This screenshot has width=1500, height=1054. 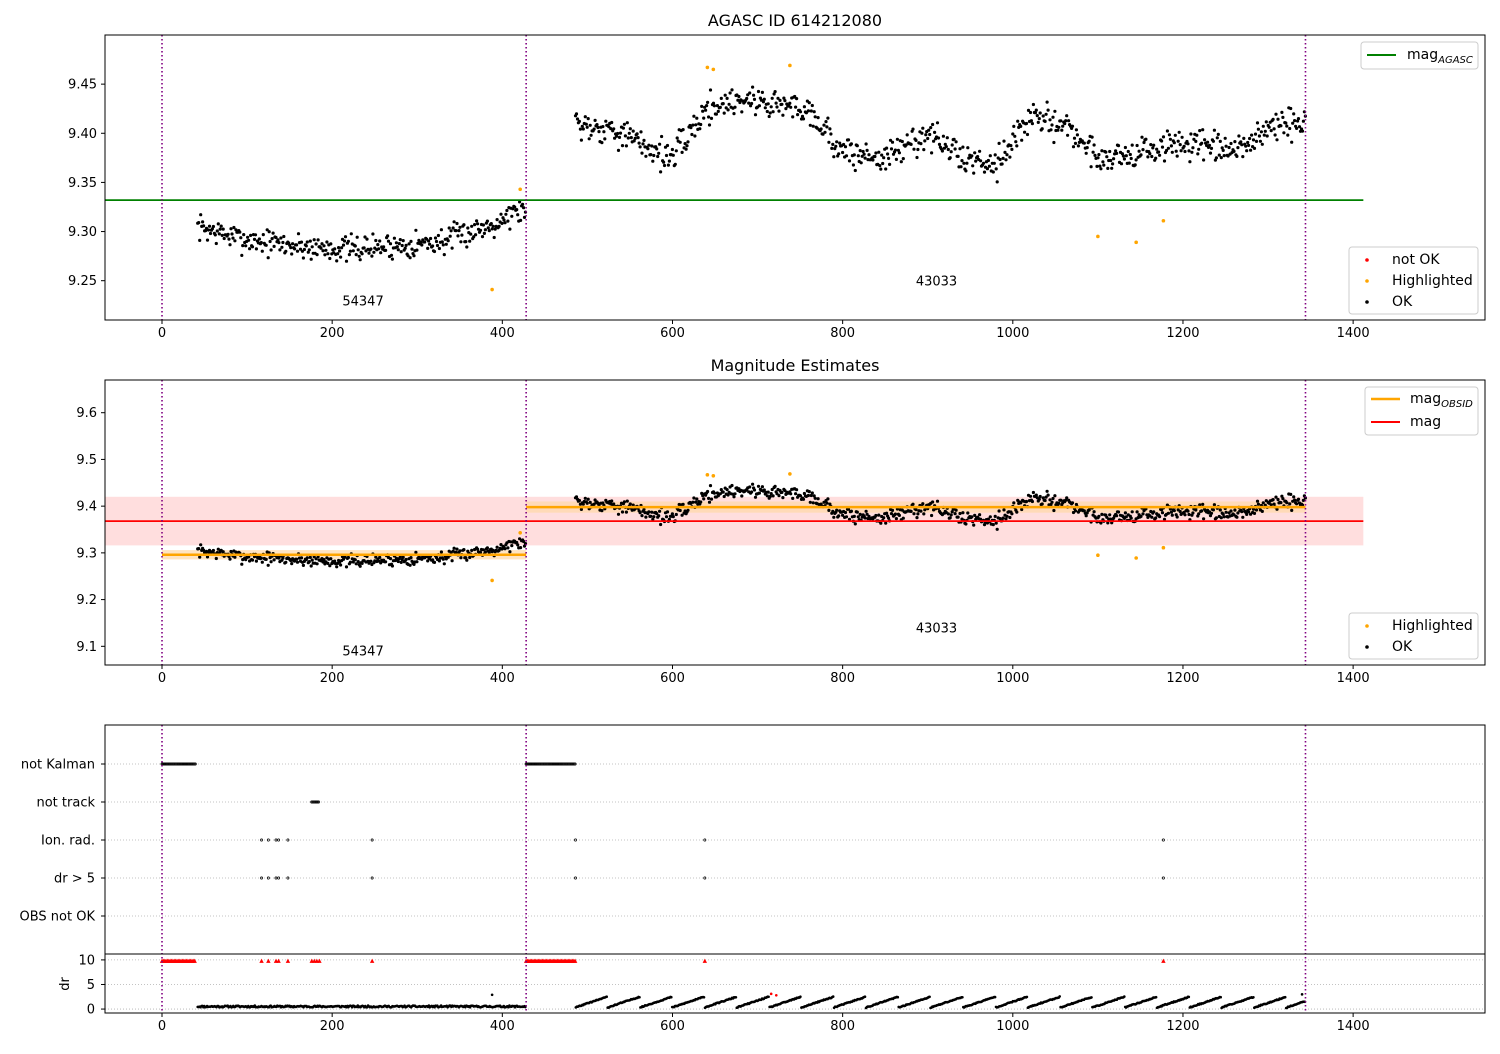 What do you see at coordinates (1136, 242) in the screenshot?
I see `agasc-highlighted-point` at bounding box center [1136, 242].